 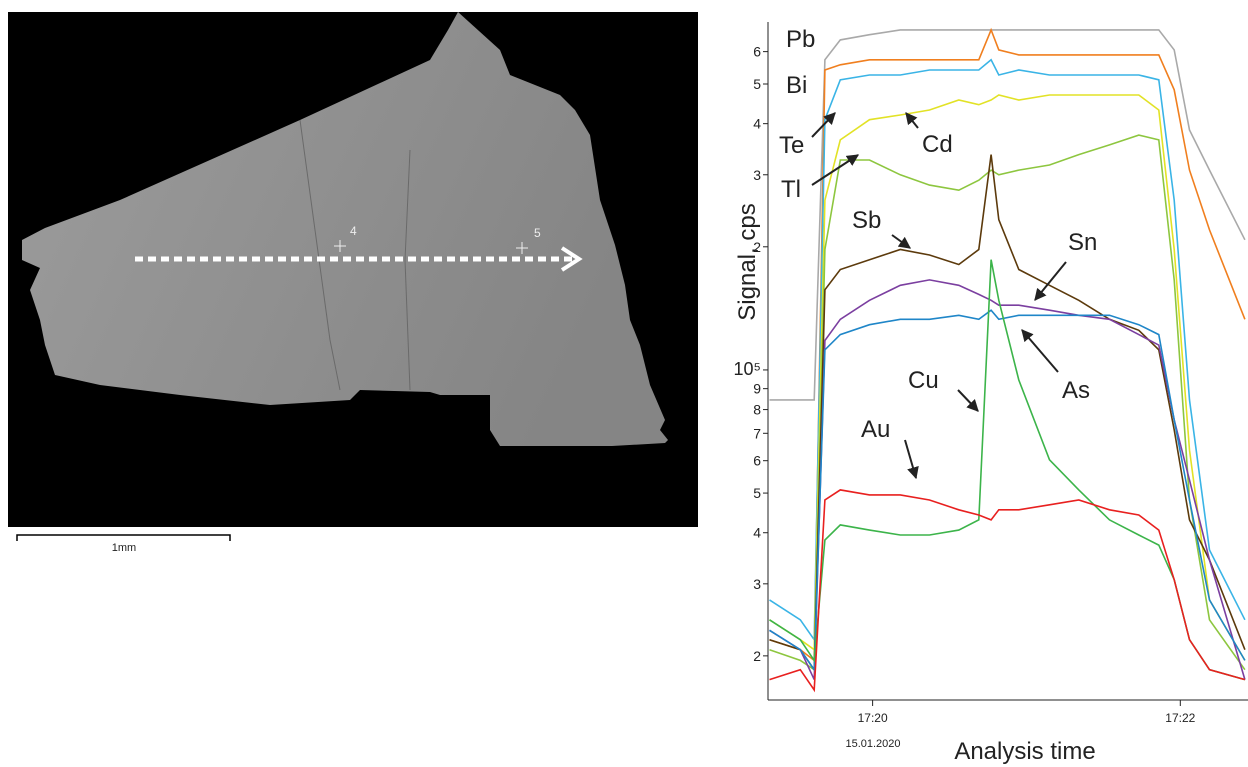 What do you see at coordinates (1024, 751) in the screenshot?
I see `x-axis-label: Analysis time` at bounding box center [1024, 751].